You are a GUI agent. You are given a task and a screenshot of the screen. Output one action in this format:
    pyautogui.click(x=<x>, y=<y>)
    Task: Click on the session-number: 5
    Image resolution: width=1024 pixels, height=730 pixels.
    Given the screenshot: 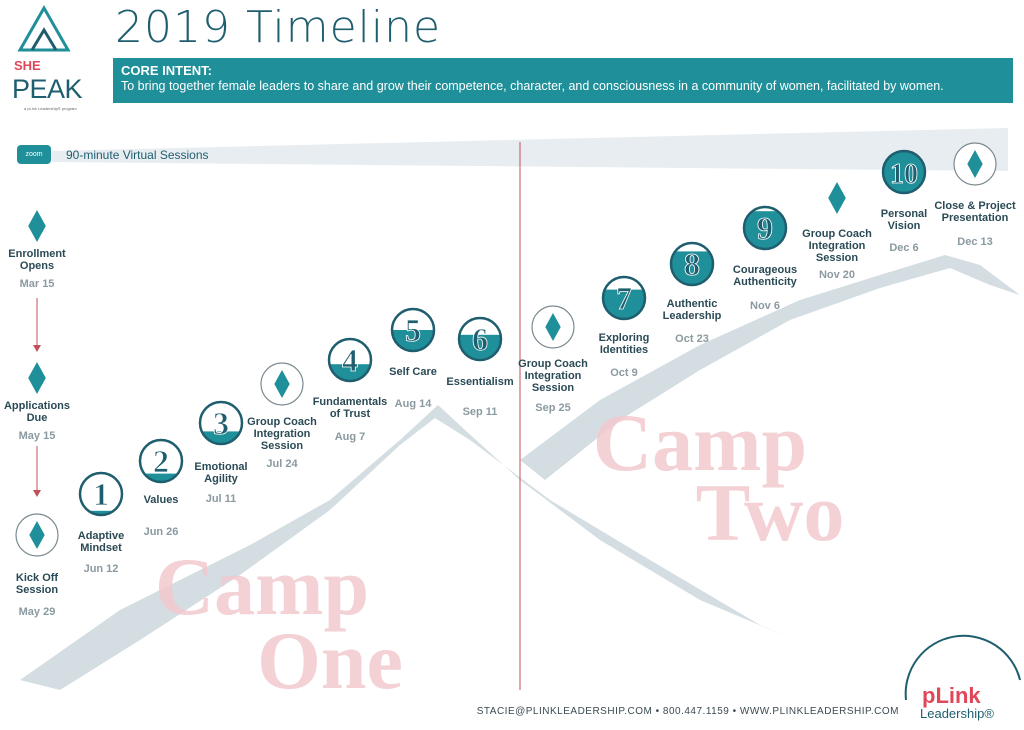 What is the action you would take?
    pyautogui.click(x=413, y=330)
    